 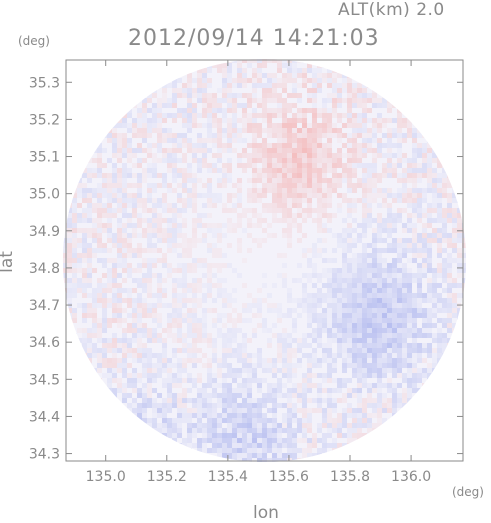 I want to click on x-unit-label: (deg), so click(x=468, y=492).